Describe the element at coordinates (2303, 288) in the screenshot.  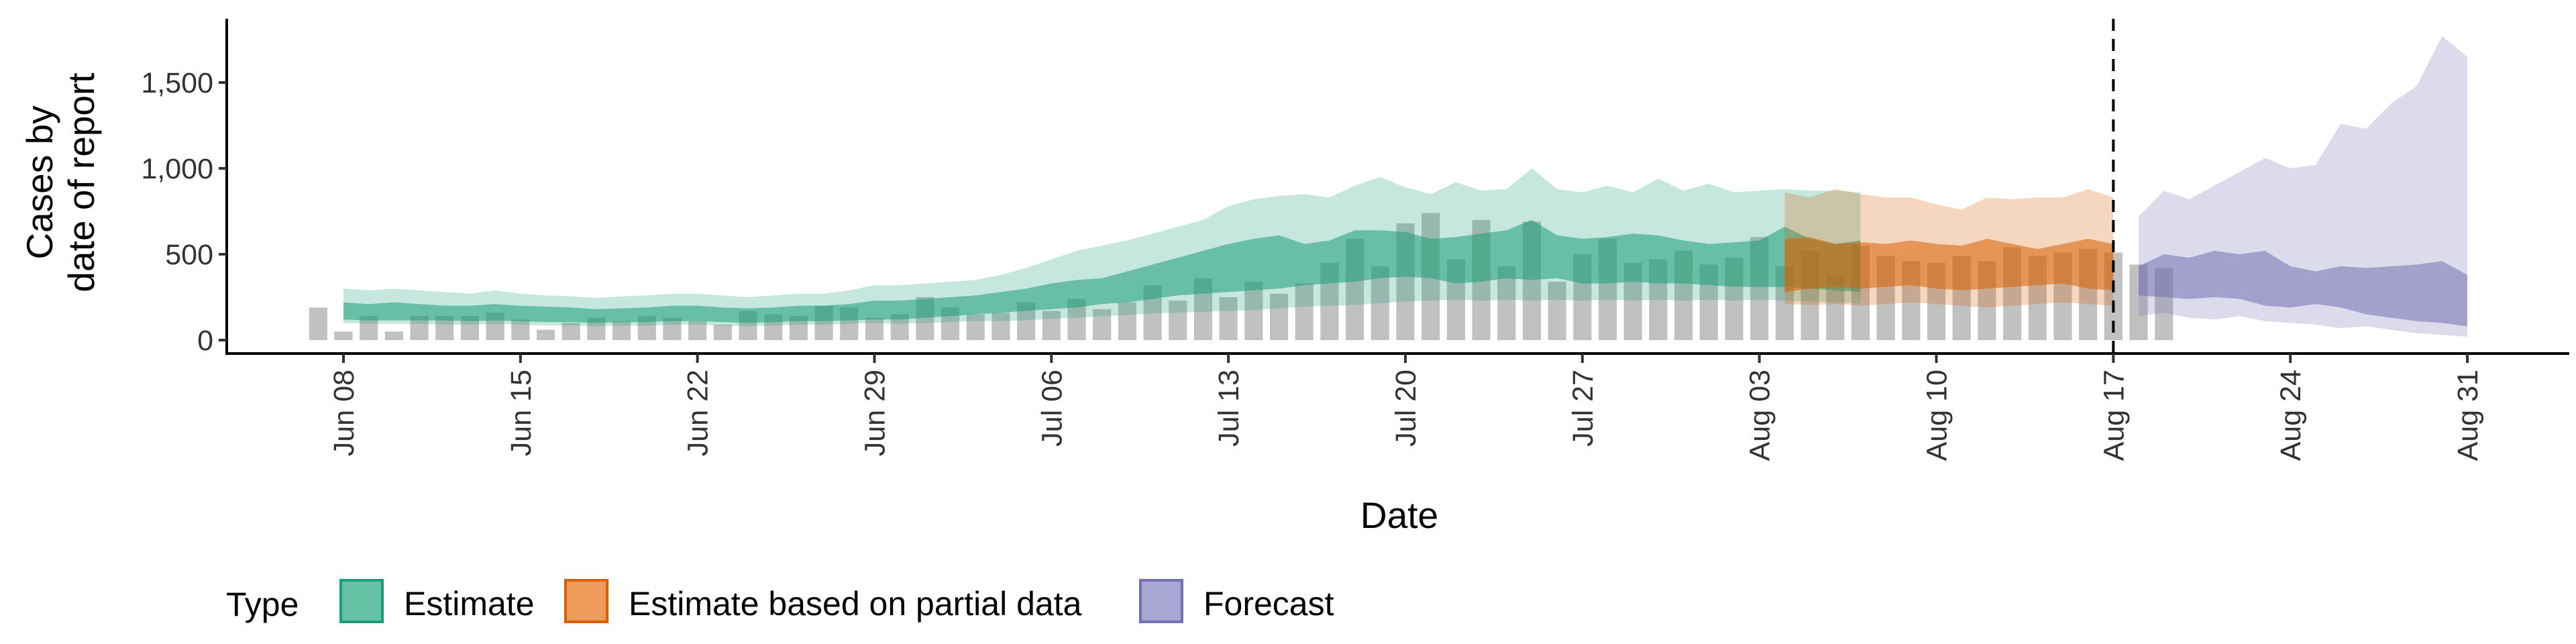
I see `forecast-inner-band` at that location.